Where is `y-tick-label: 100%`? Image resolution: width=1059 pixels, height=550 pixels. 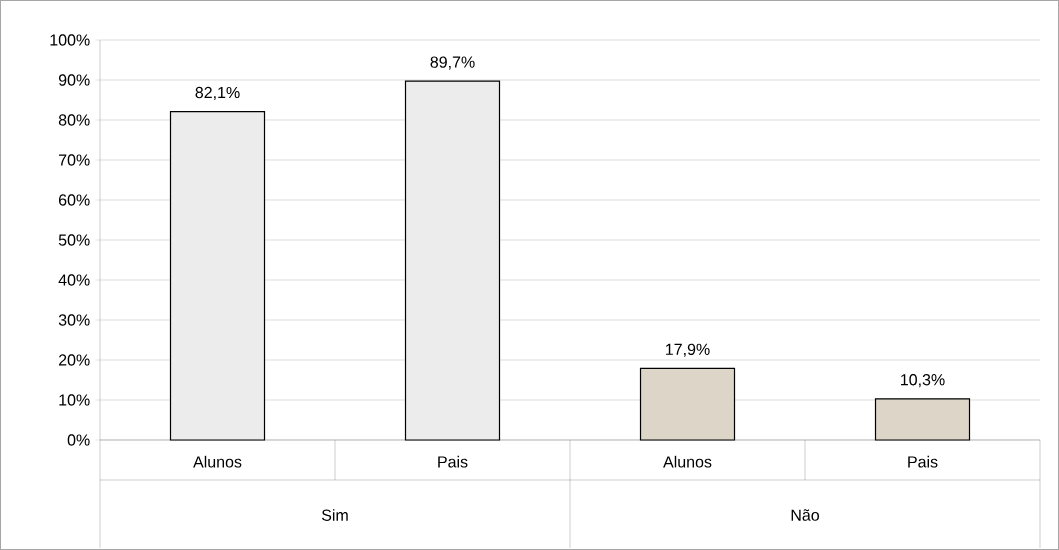 y-tick-label: 100% is located at coordinates (70, 40).